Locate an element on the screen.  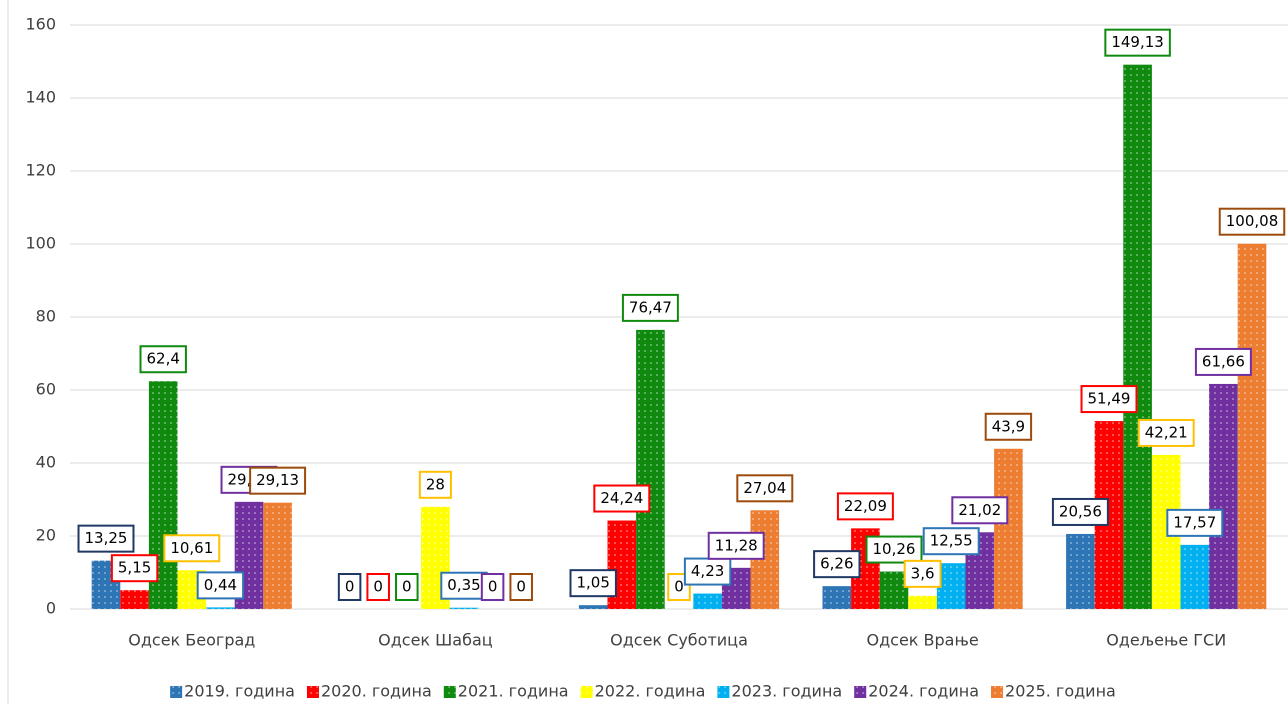
value-label-text: 51,49 is located at coordinates (1109, 399).